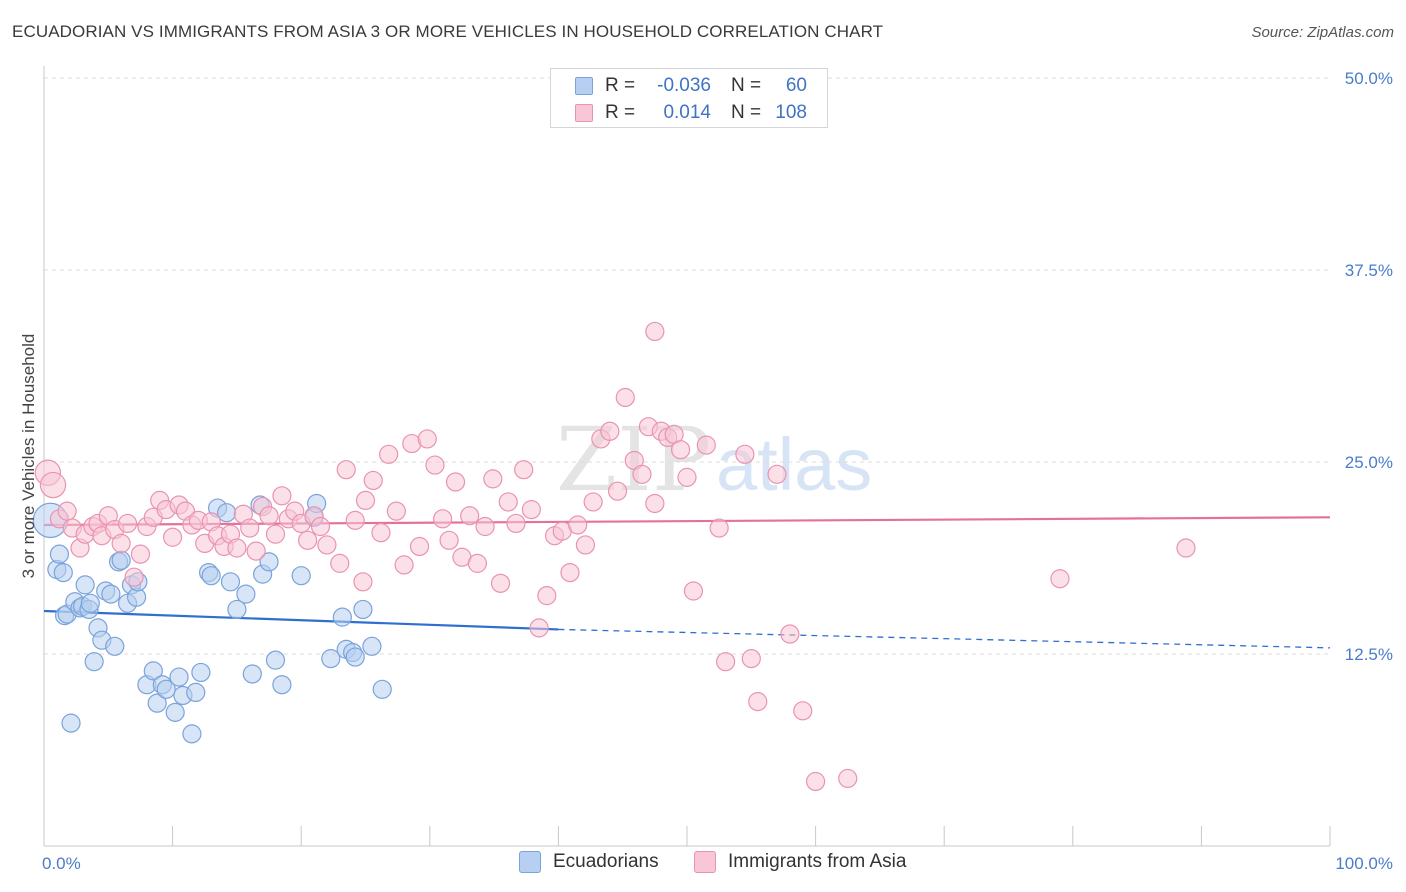 The image size is (1406, 892). I want to click on legend-row-asia: R = 0.014 N = 108, so click(691, 113).